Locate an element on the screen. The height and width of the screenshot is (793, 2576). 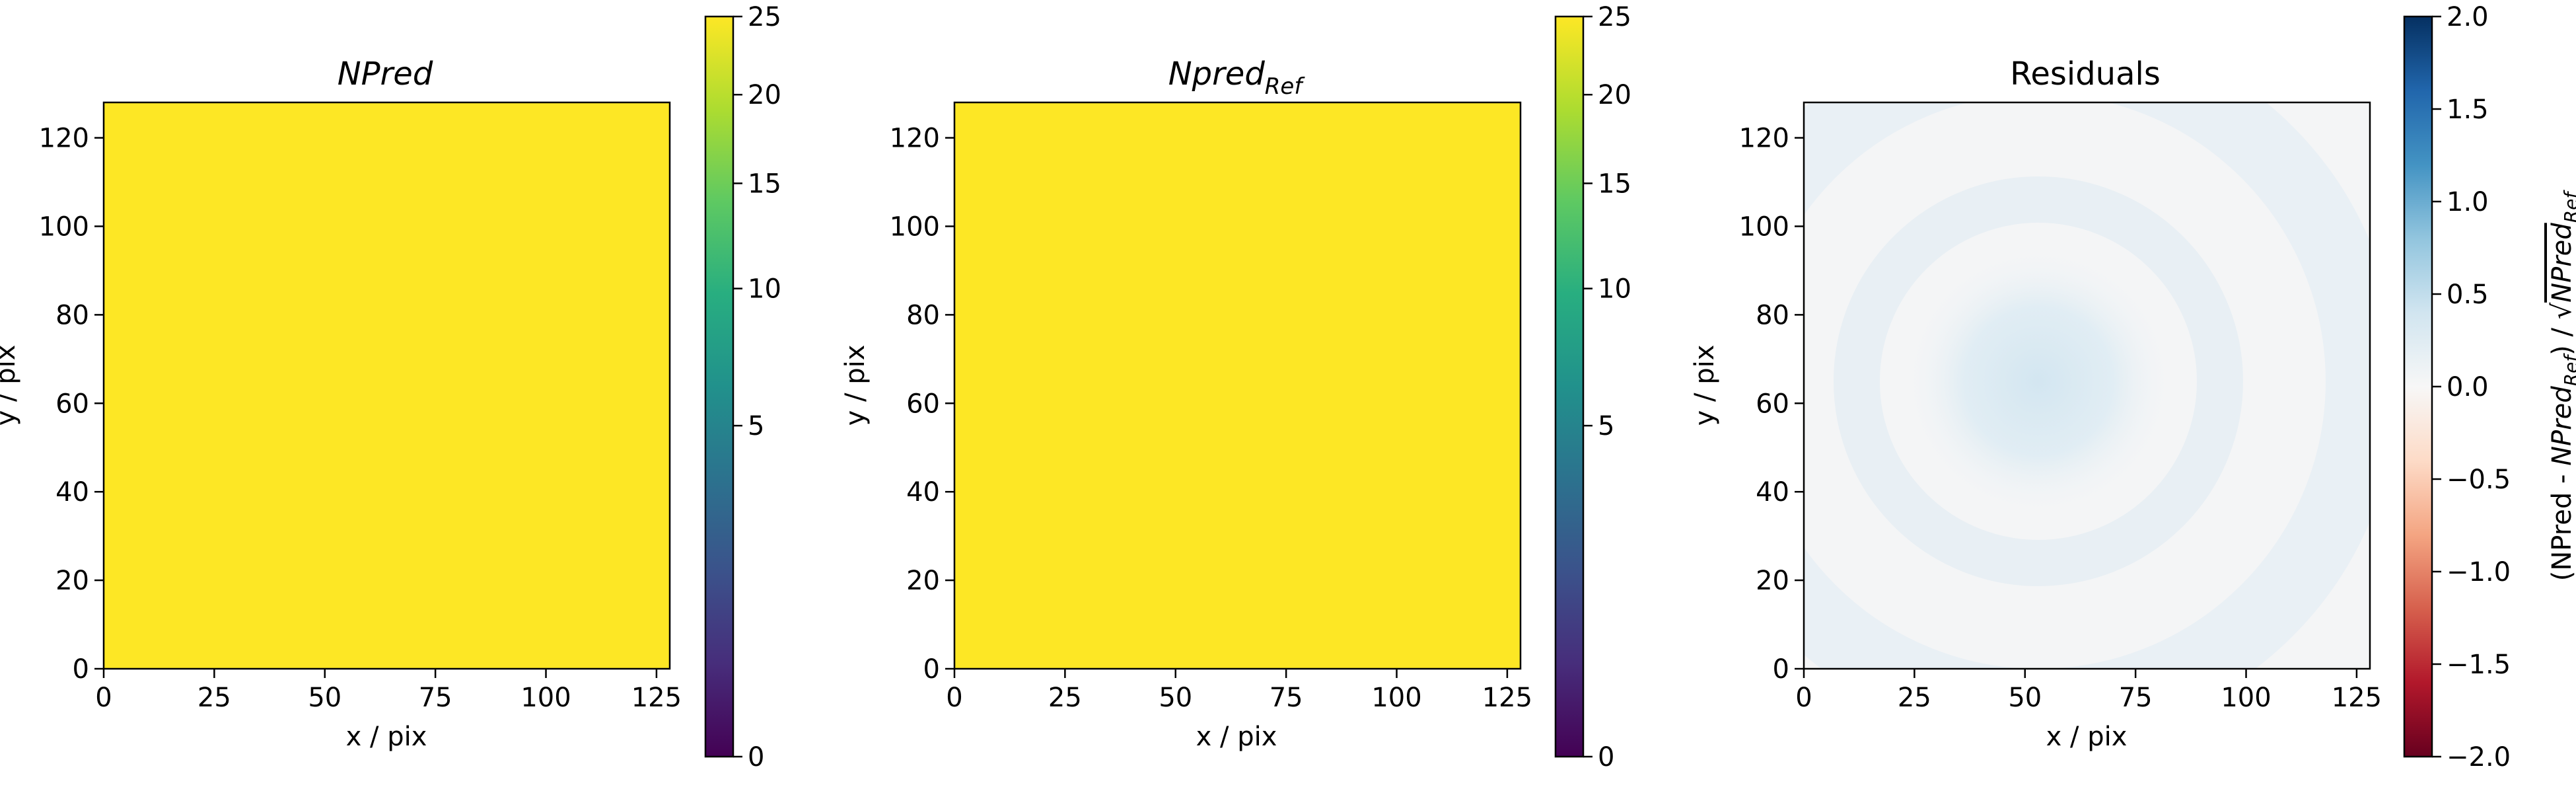
colorbar-npred-ref is located at coordinates (1569, 387).